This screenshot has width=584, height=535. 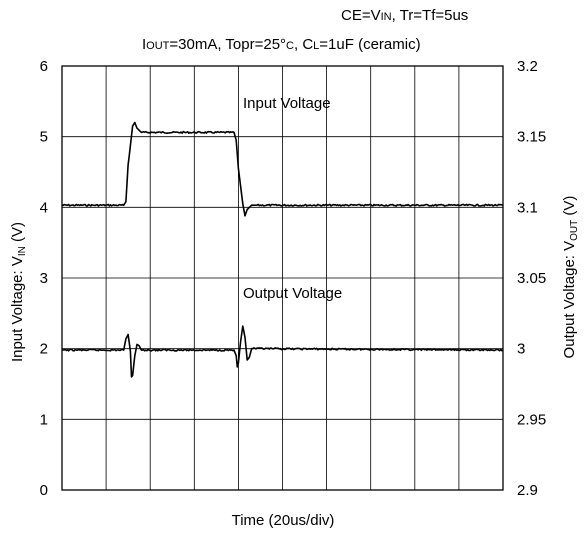 I want to click on y-right-sub: OUT, so click(x=574, y=230).